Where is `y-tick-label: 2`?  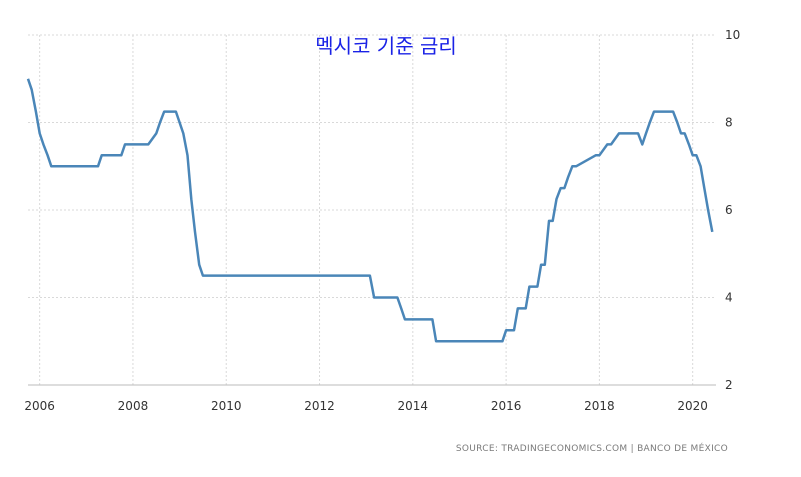 y-tick-label: 2 is located at coordinates (729, 385).